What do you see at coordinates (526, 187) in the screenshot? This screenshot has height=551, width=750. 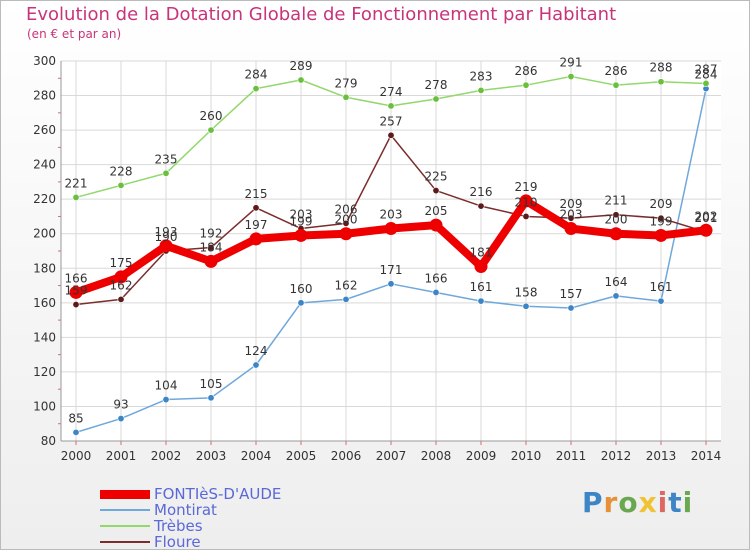 I see `data-label: 219` at bounding box center [526, 187].